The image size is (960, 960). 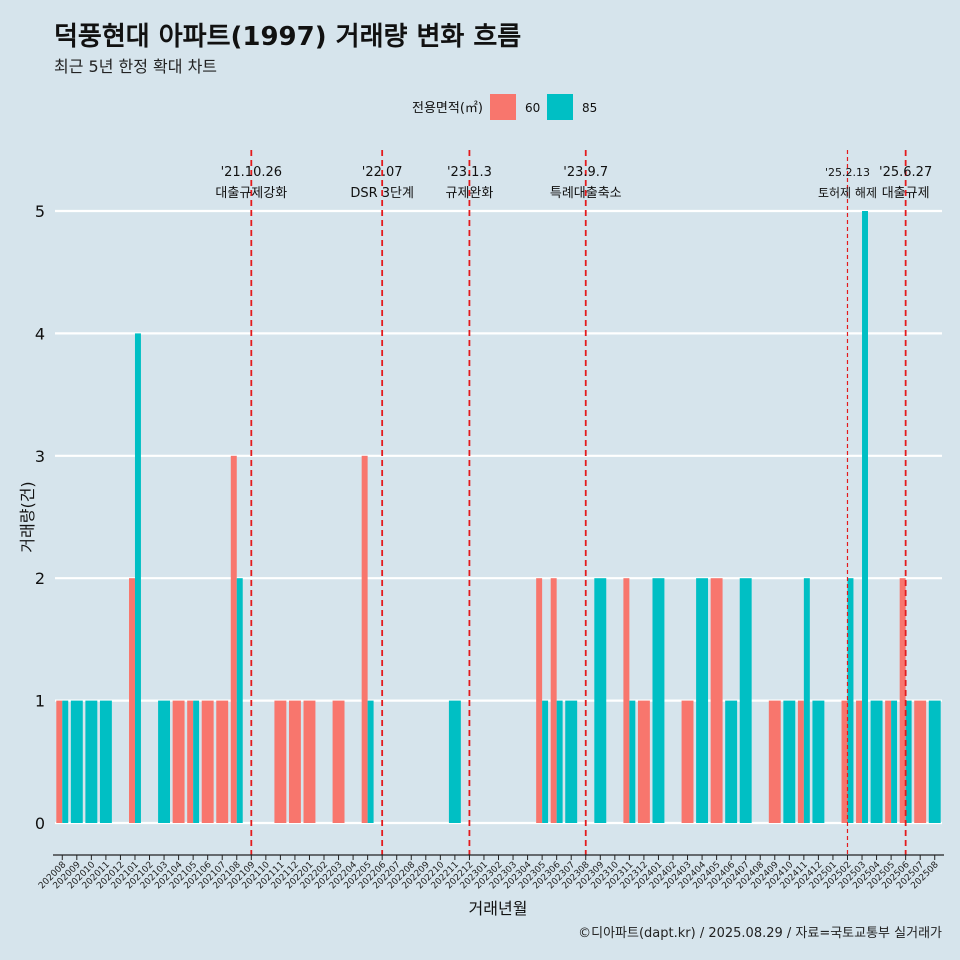 What do you see at coordinates (136, 66) in the screenshot?
I see `chart-subtitle: 최근 5년 한정 확대 차트` at bounding box center [136, 66].